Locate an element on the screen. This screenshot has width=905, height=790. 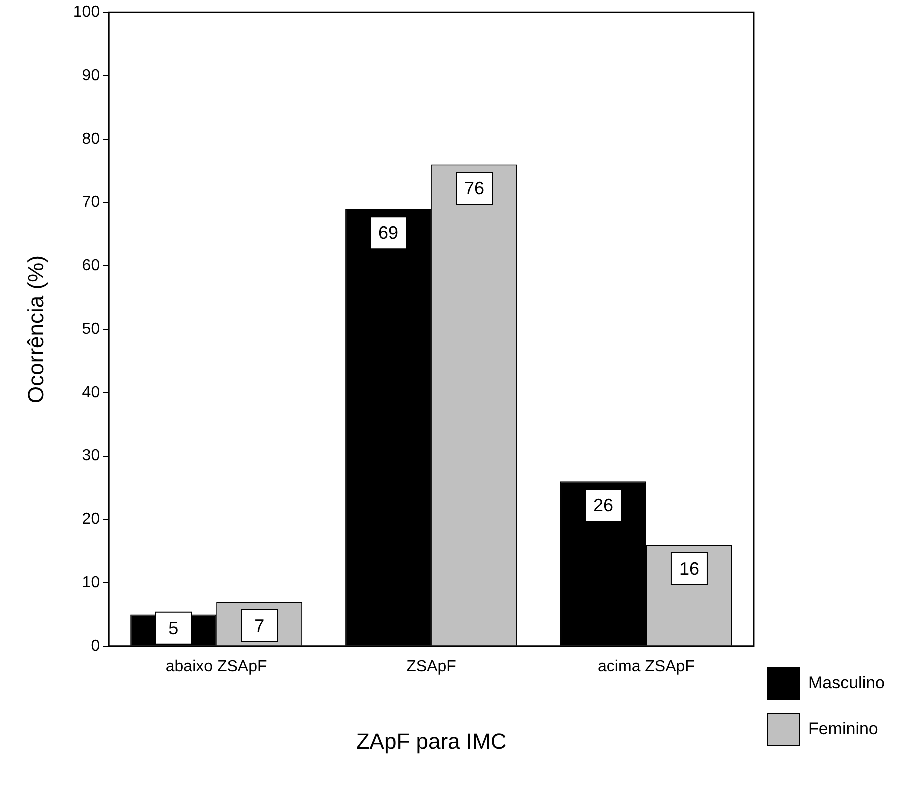
y-tick-label: 60 is located at coordinates (91, 266).